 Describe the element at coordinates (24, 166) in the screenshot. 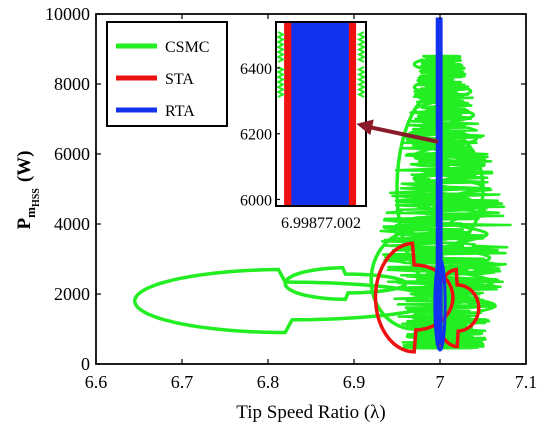

I see `y-axis-title-unit: (W)` at that location.